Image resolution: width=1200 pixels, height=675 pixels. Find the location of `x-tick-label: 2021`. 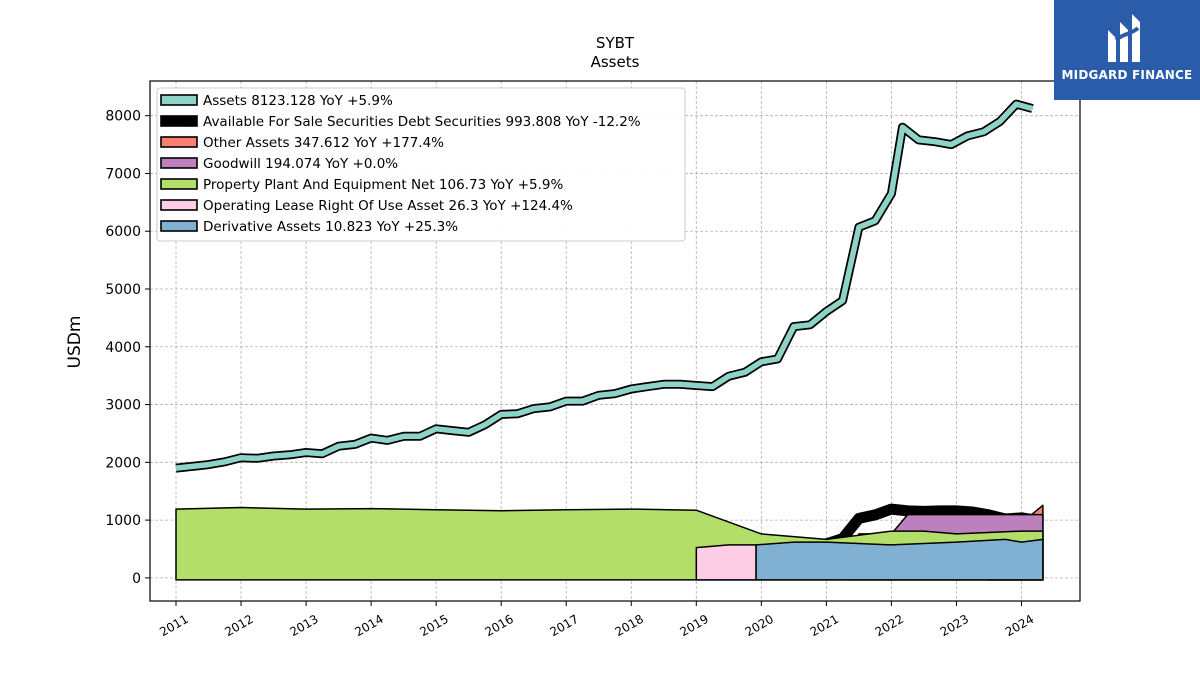

x-tick-label: 2021 is located at coordinates (824, 625).